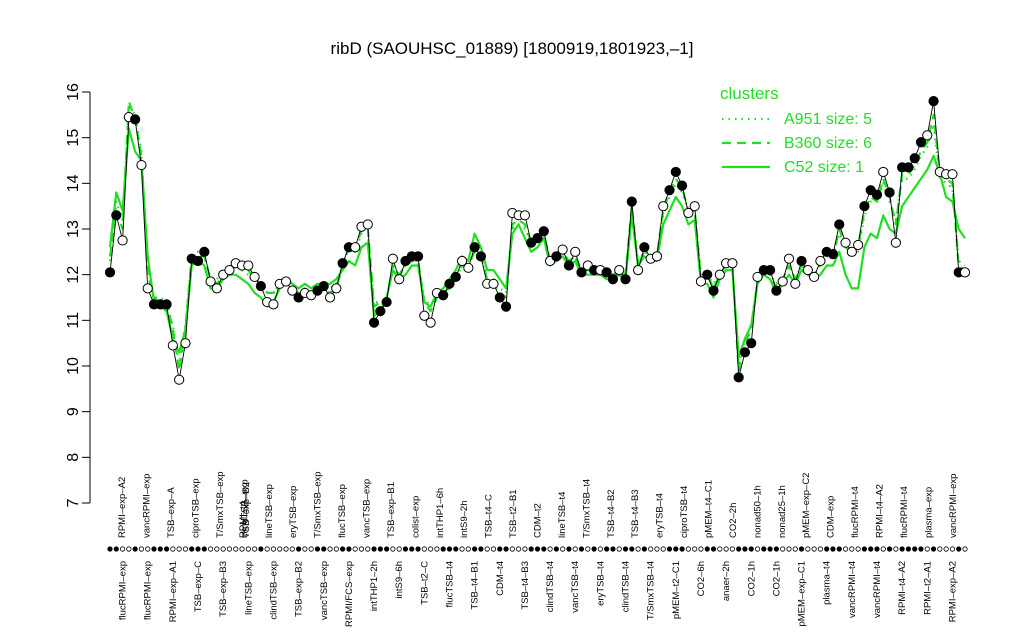 This screenshot has width=1024, height=640. Describe the element at coordinates (243, 519) in the screenshot. I see `x-tick-label: RPMI–t4` at that location.